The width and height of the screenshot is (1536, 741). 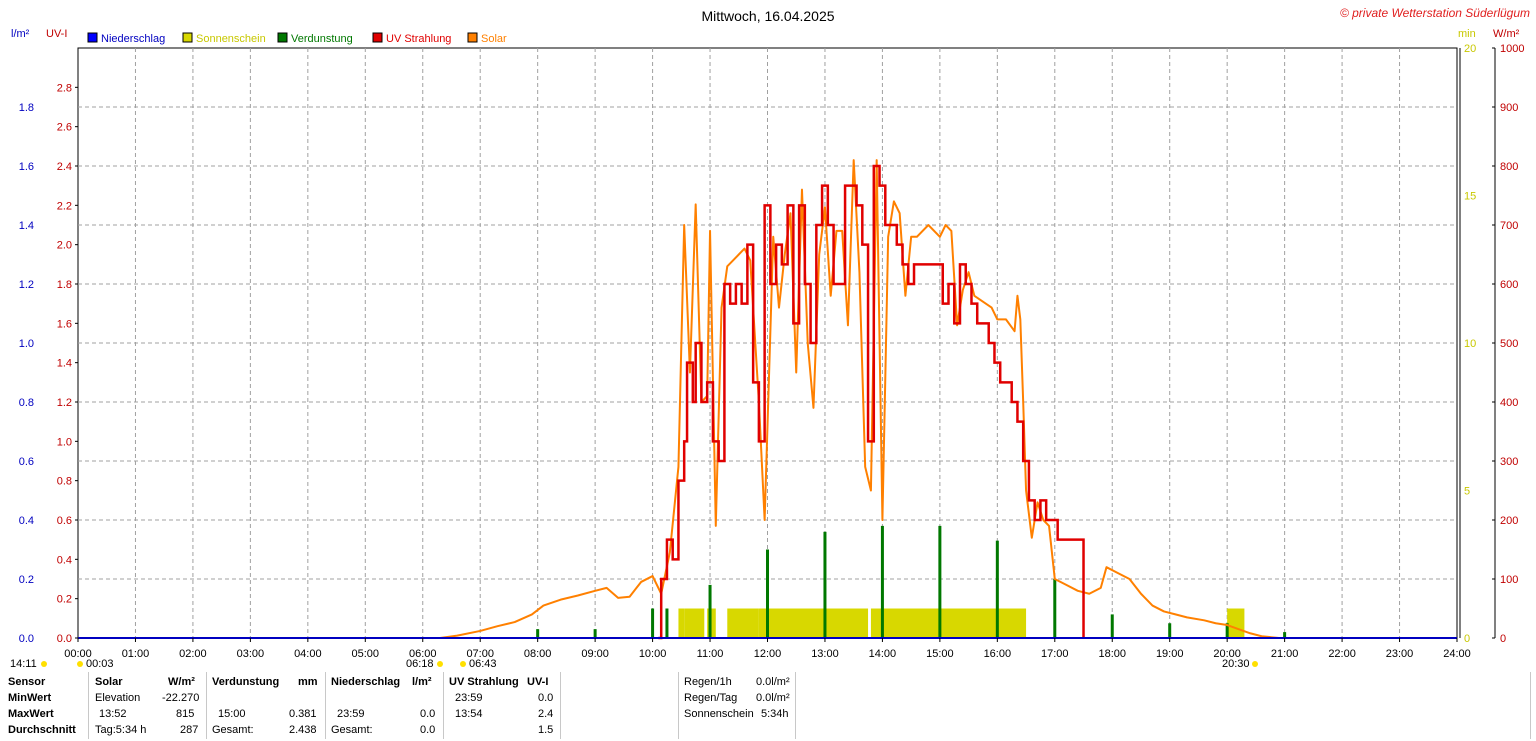 What do you see at coordinates (538, 682) in the screenshot?
I see `stats-header-uv-unit: UV-I` at bounding box center [538, 682].